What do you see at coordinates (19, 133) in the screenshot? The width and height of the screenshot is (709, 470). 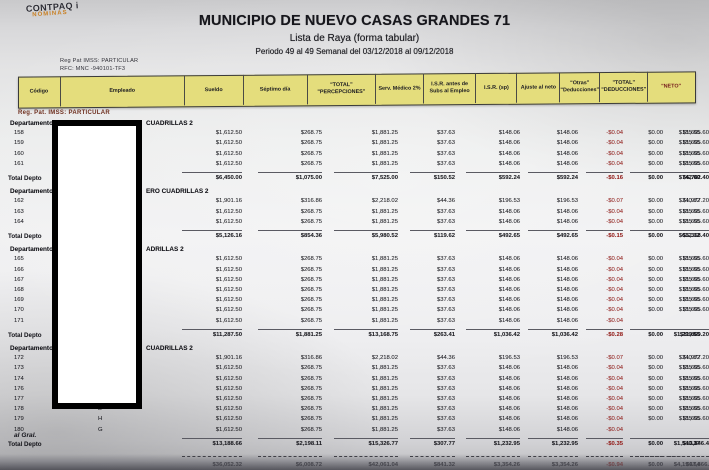 I see `cell-codigo: 158` at bounding box center [19, 133].